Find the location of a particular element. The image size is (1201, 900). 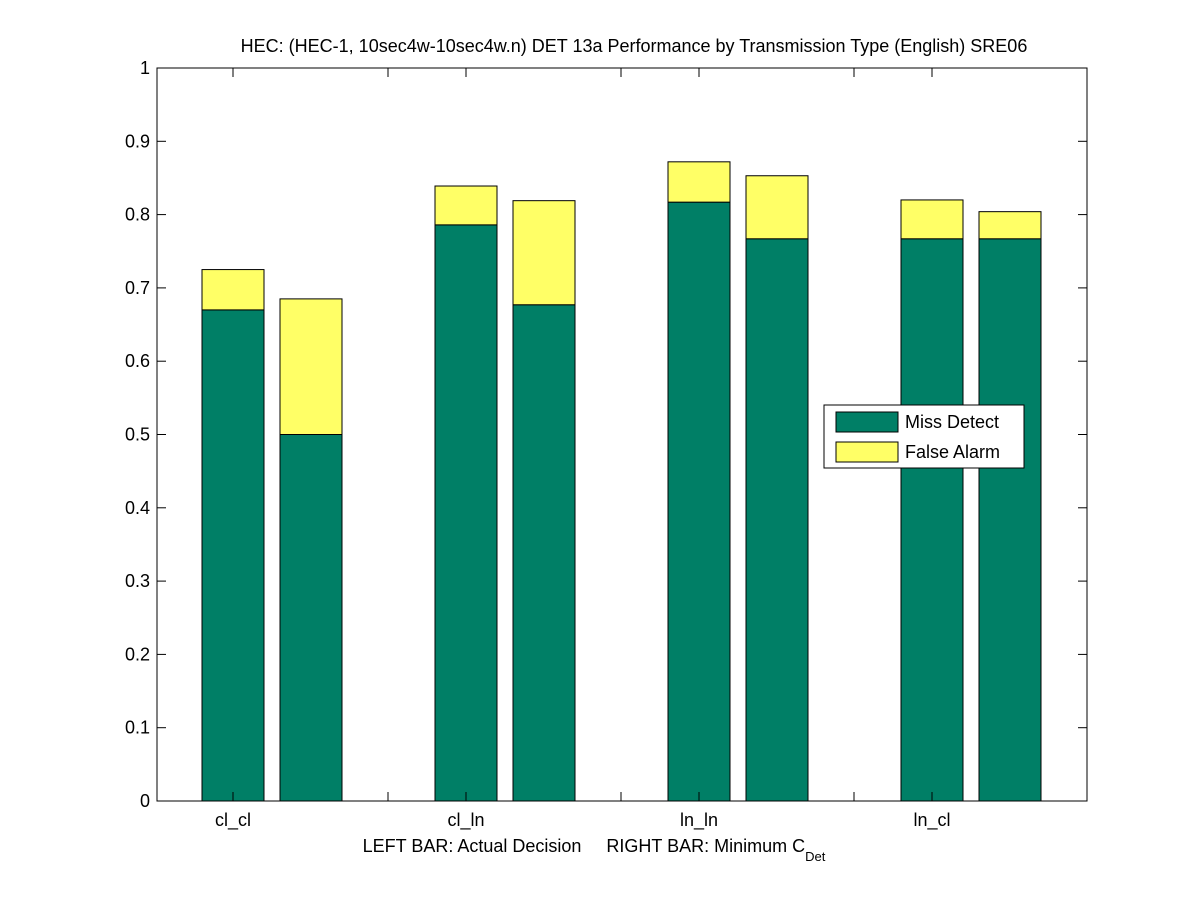

y-tick-label: 0.3 is located at coordinates (137, 581).